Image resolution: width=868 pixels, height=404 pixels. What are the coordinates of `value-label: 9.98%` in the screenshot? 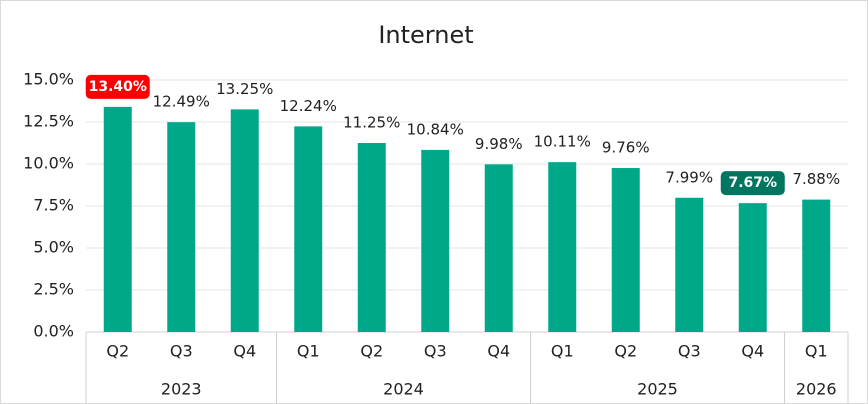 It's located at (499, 144).